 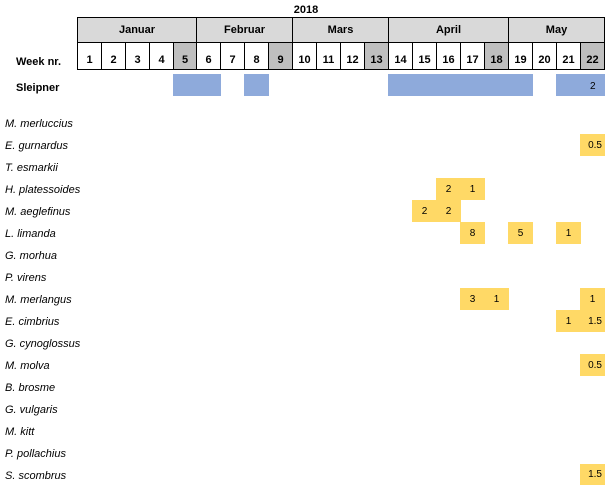 I want to click on week-20: 20, so click(x=544, y=56).